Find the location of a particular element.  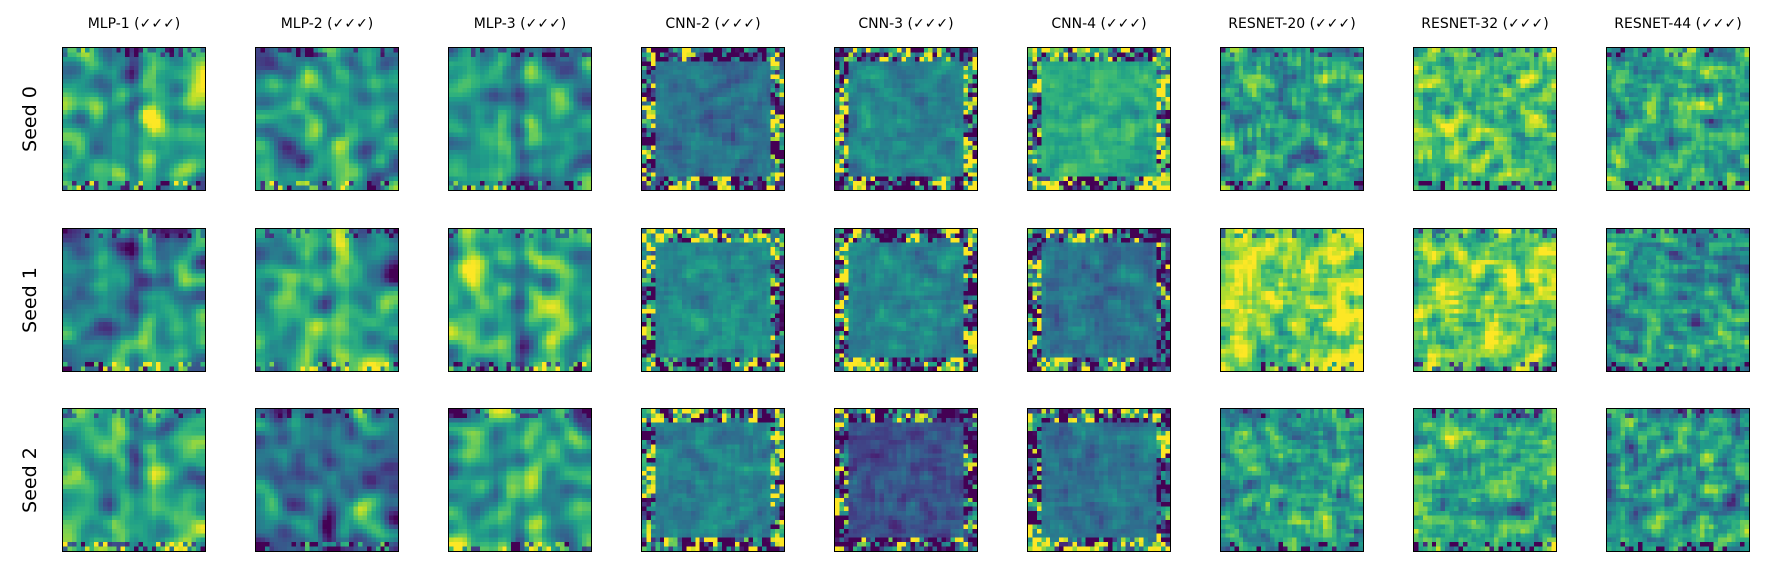

column-title: RESNET-32 (✓✓✓) is located at coordinates (1485, 24).